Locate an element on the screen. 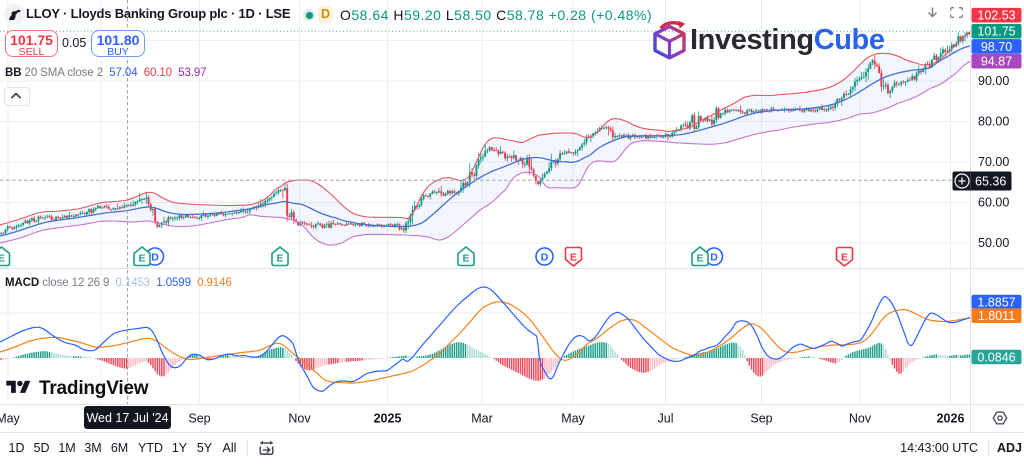 The width and height of the screenshot is (1024, 464). svg-text: 101.75 is located at coordinates (996, 32).